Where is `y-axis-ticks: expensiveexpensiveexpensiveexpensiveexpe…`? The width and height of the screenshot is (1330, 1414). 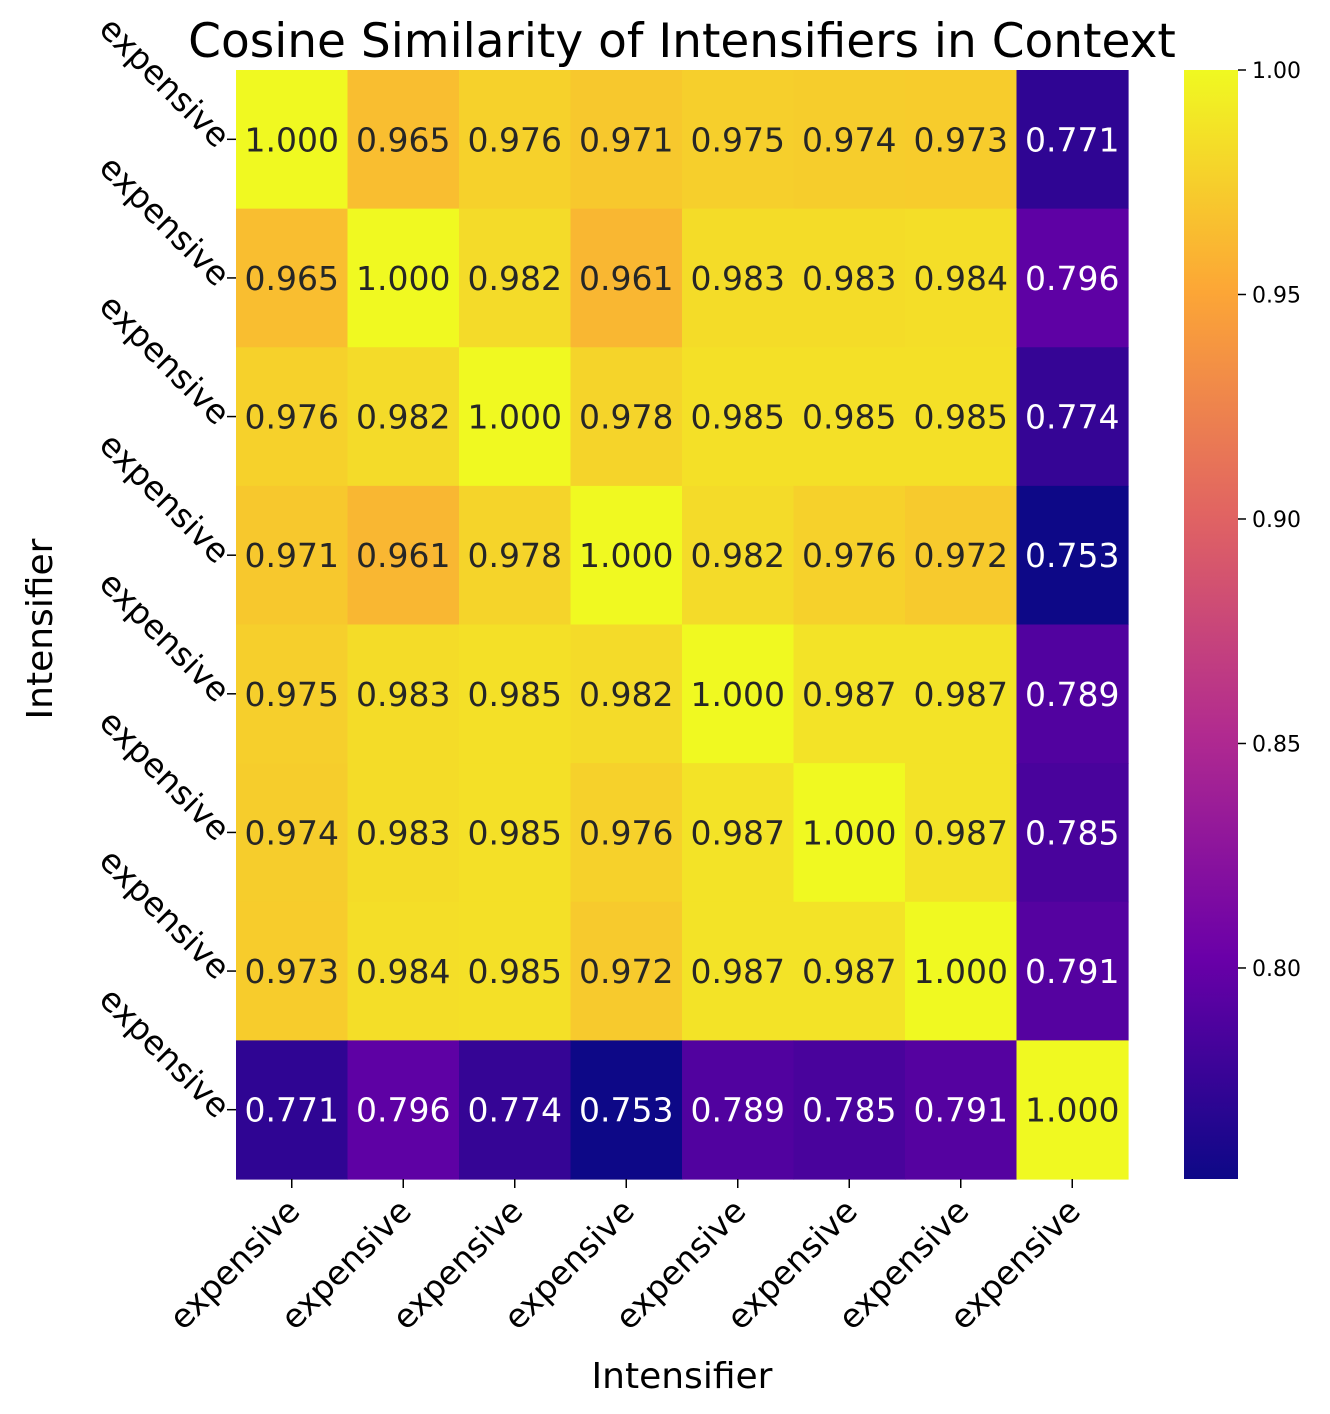
y-axis-ticks: expensiveexpensiveexpensiveexpensiveexpe… is located at coordinates (165, 567).